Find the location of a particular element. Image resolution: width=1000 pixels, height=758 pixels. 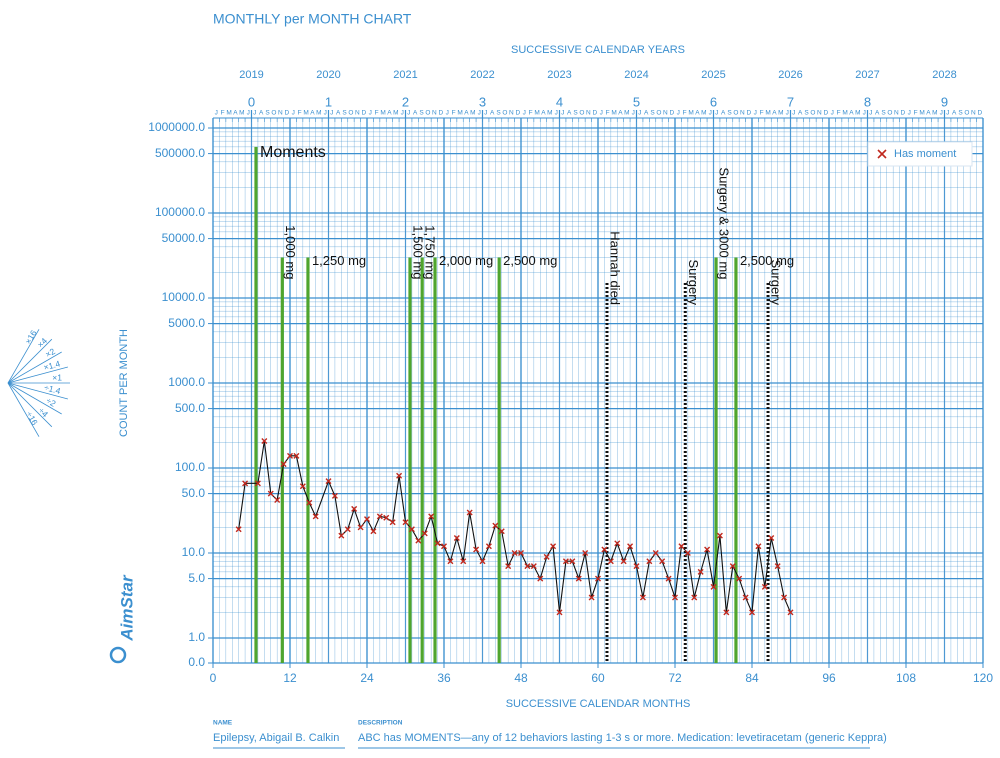

fan-label: ÷4 is located at coordinates (44, 412).